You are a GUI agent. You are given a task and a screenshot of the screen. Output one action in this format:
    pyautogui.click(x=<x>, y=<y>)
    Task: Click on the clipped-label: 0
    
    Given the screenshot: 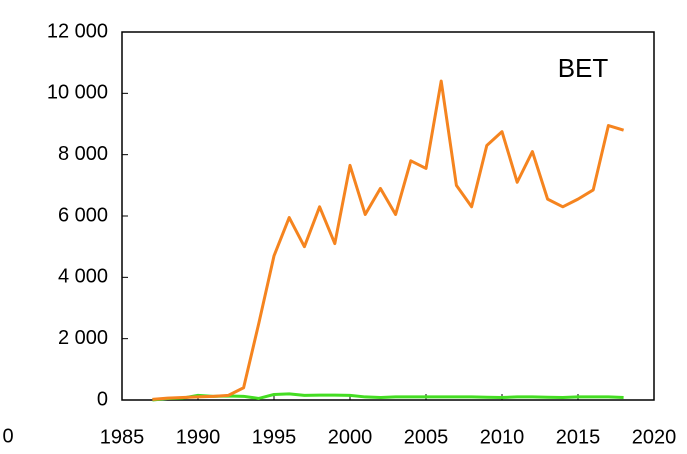 What is the action you would take?
    pyautogui.click(x=7, y=436)
    